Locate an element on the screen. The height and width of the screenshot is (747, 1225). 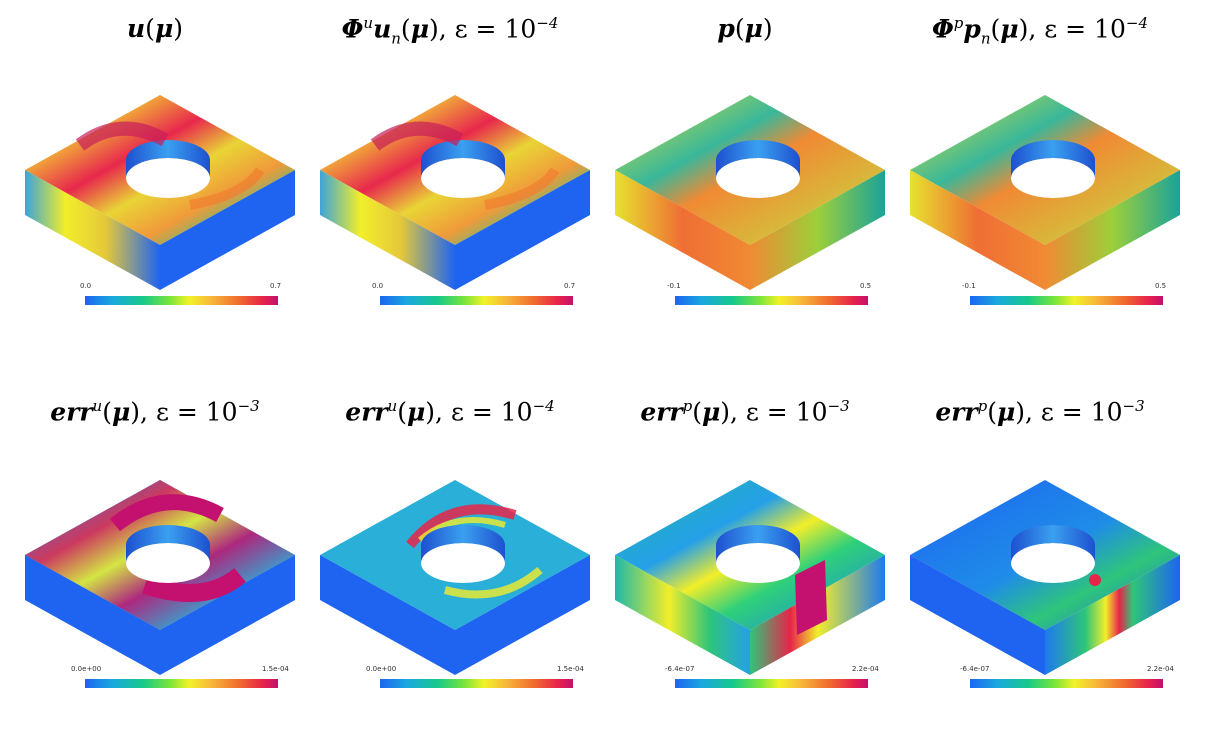
panel-title: Φuun(μ), ε = 10−4 is located at coordinates (450, 31).